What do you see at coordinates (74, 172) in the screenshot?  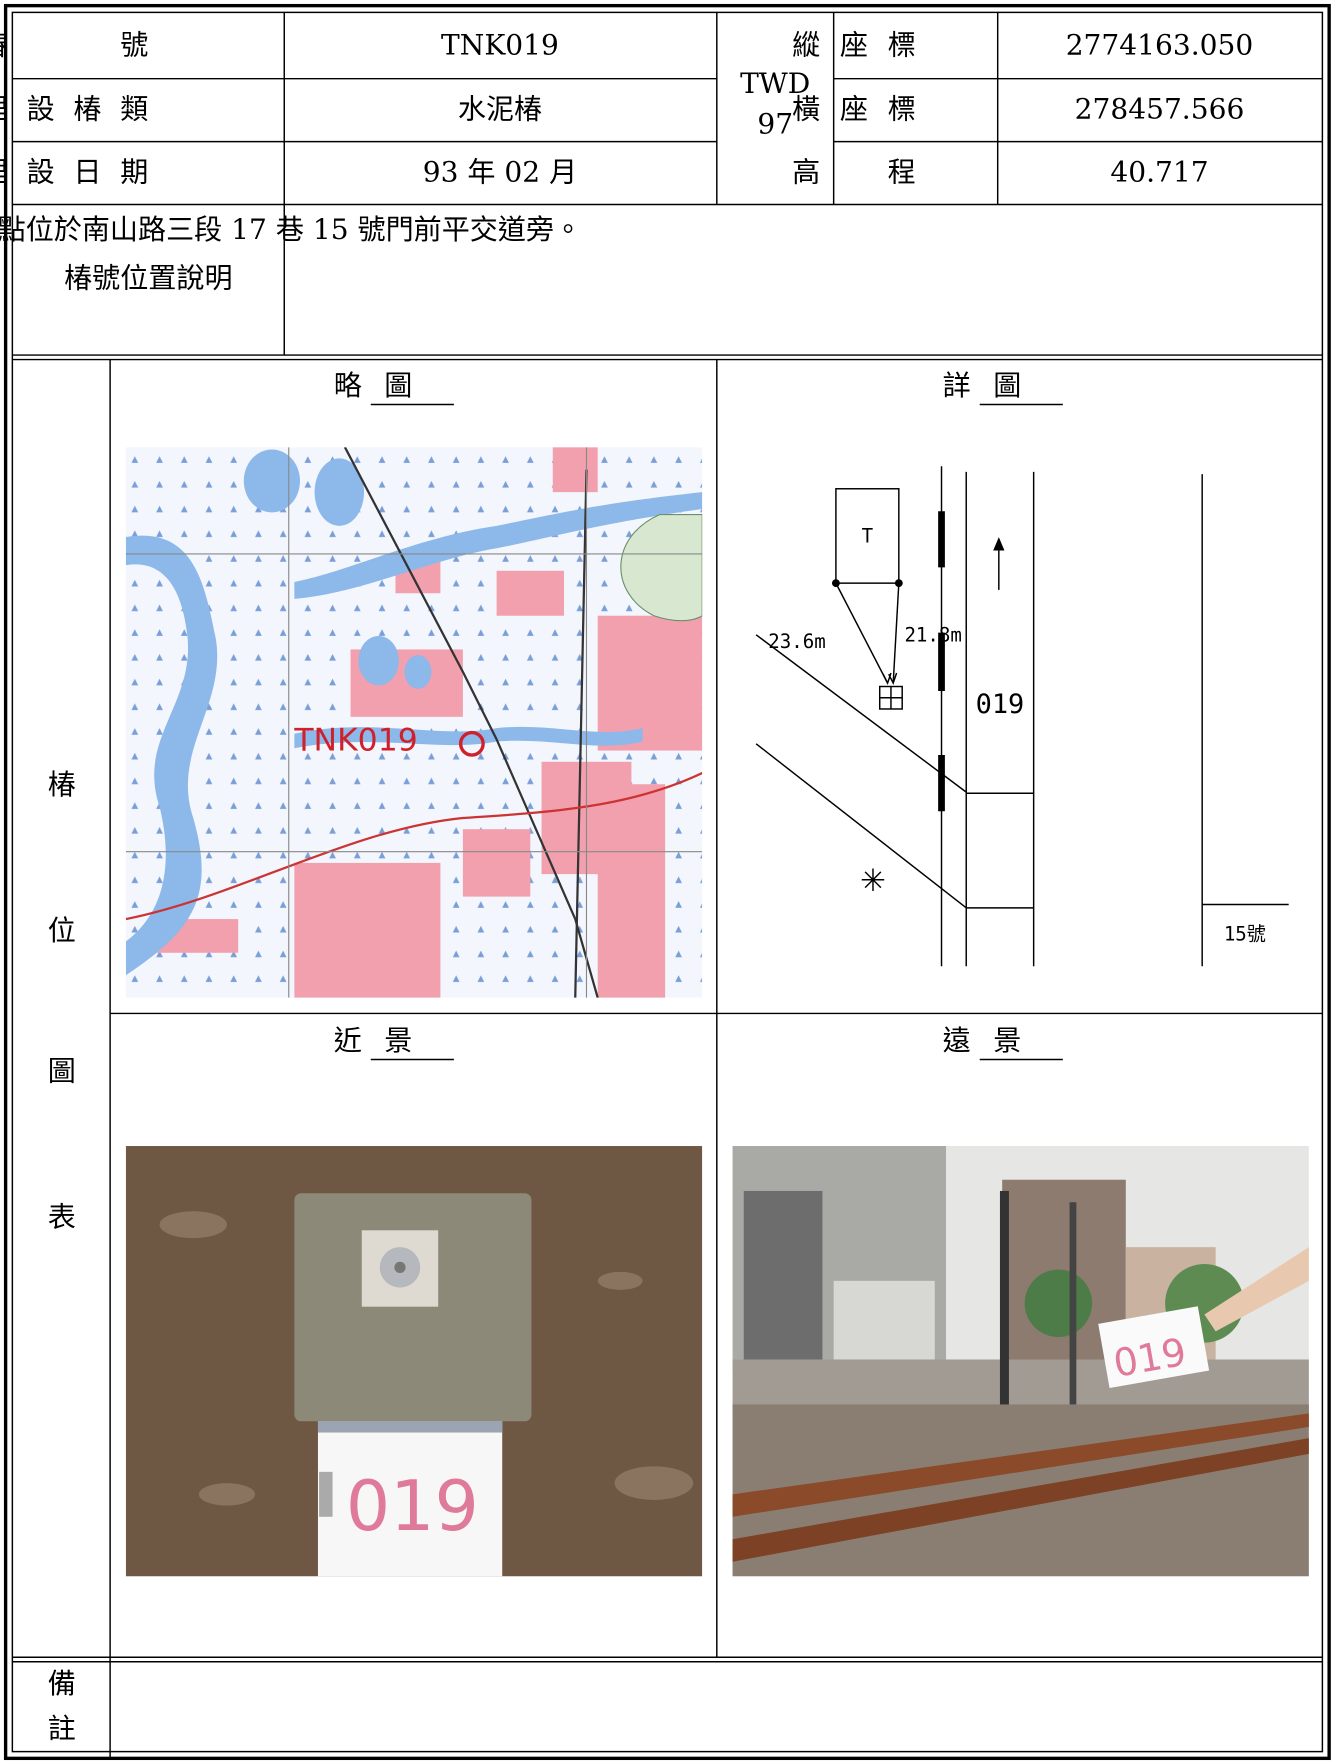 I see `label: 埋設日期` at bounding box center [74, 172].